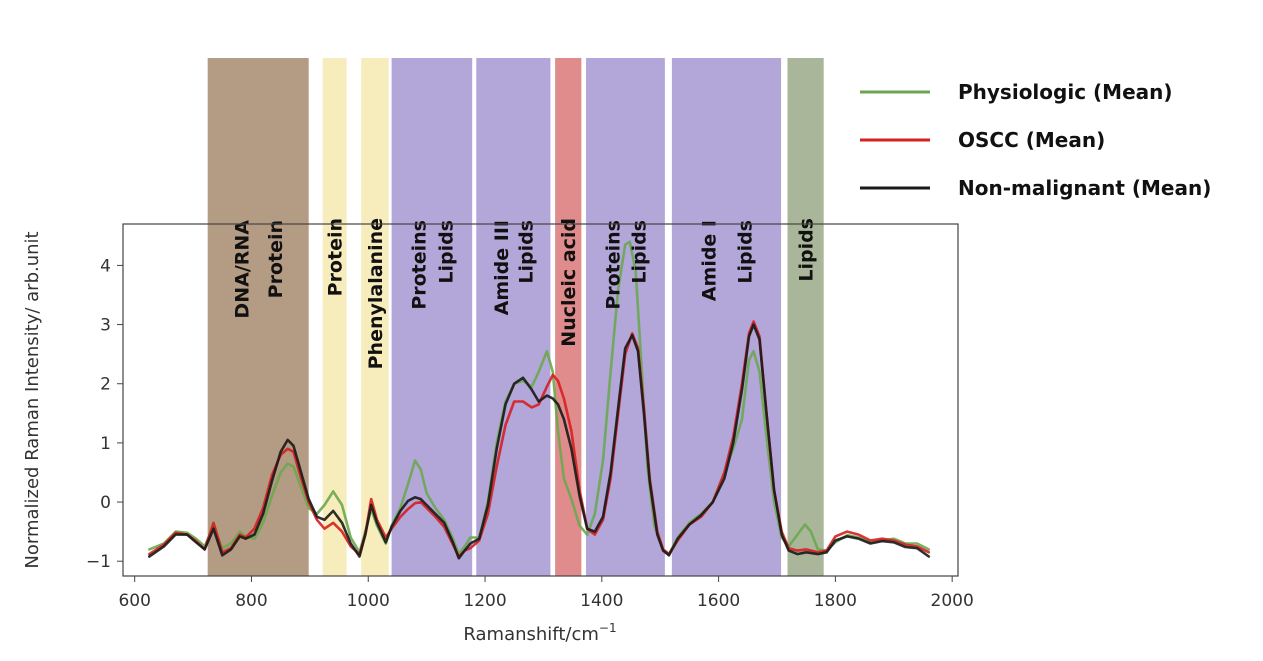  I want to click on x-tick-label: 1800, so click(835, 601).